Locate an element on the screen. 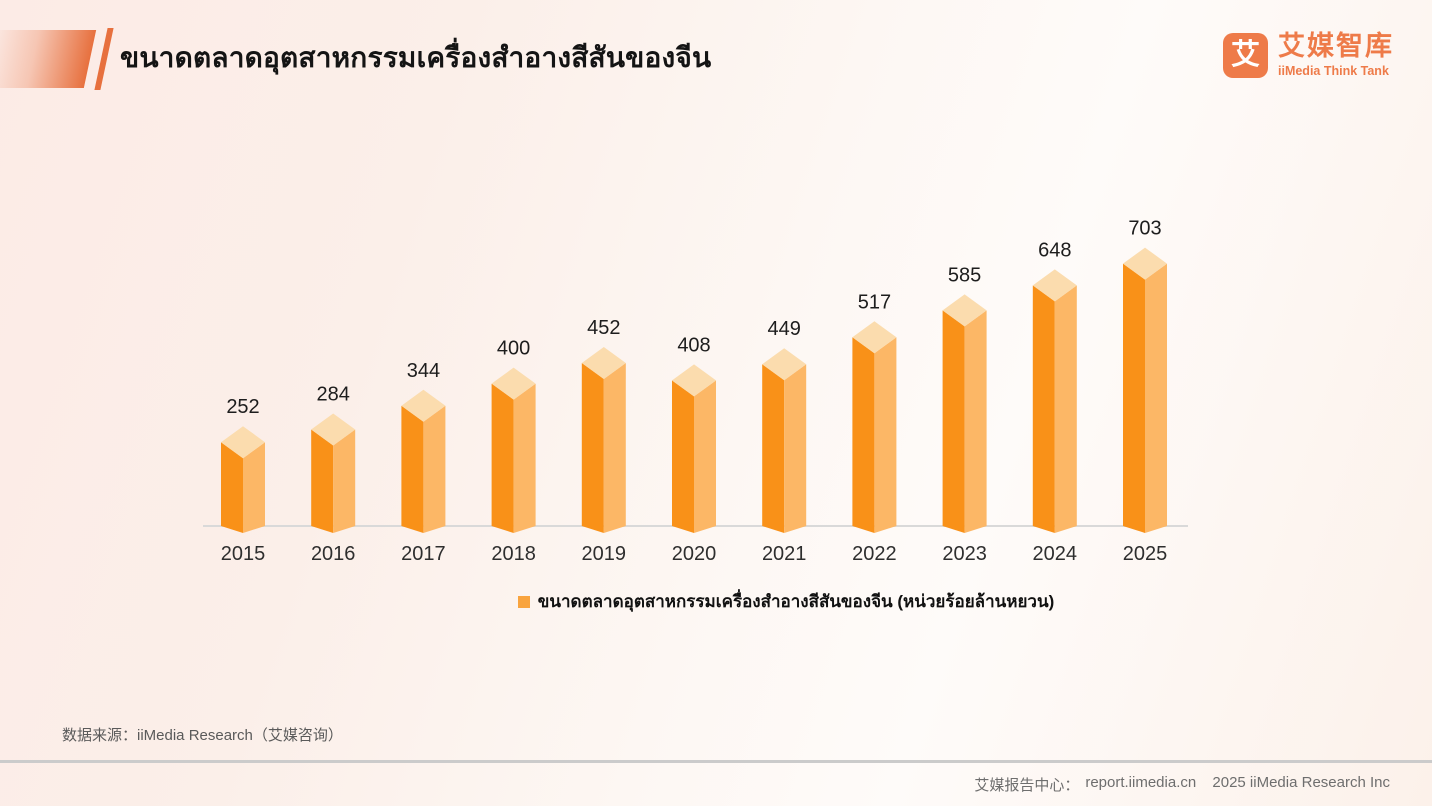 Image resolution: width=1432 pixels, height=806 pixels. bar-2015-top-face is located at coordinates (243, 442).